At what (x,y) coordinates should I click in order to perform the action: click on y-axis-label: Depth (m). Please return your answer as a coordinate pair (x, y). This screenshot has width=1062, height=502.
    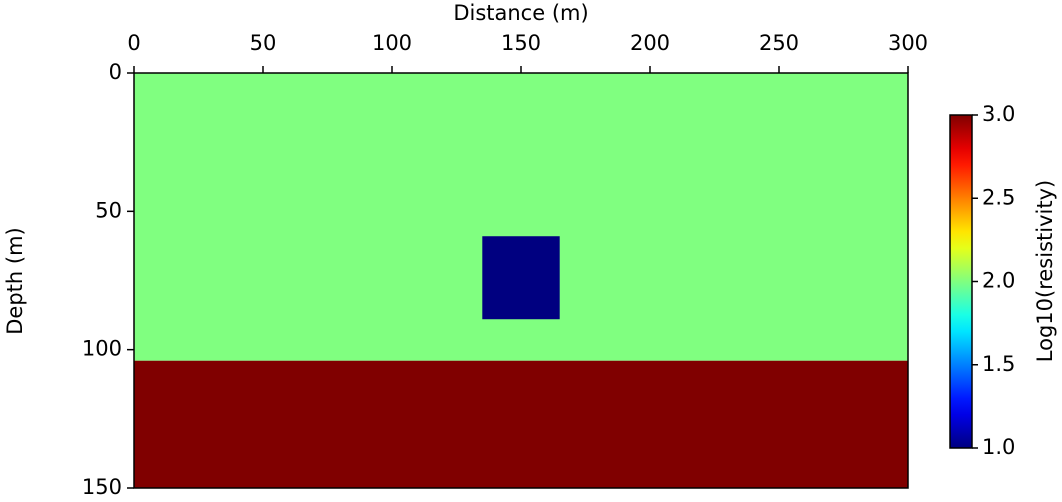
    Looking at the image, I should click on (15, 280).